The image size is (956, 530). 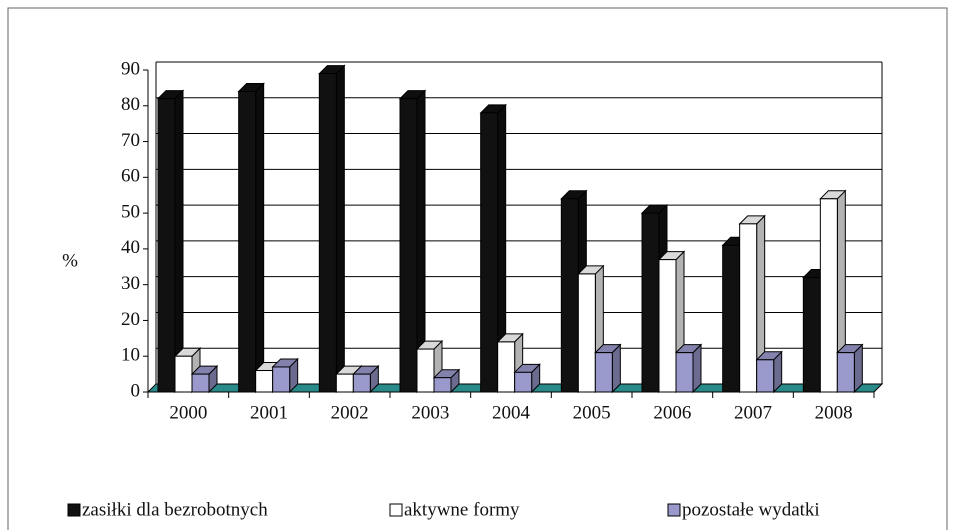 What do you see at coordinates (462, 509) in the screenshot?
I see `legend-label: aktywne formy` at bounding box center [462, 509].